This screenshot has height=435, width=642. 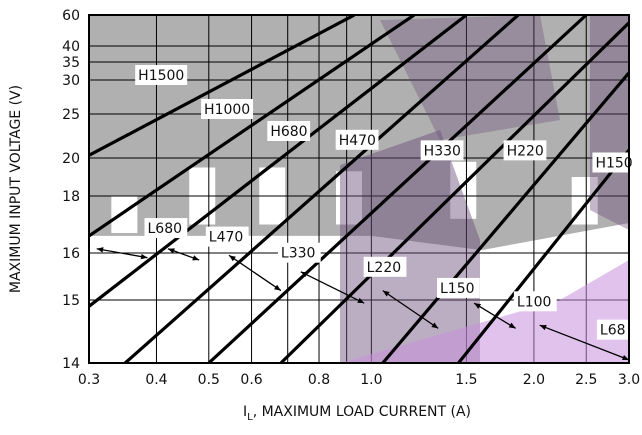 What do you see at coordinates (71, 115) in the screenshot?
I see `y-tick-label-5: 25` at bounding box center [71, 115].